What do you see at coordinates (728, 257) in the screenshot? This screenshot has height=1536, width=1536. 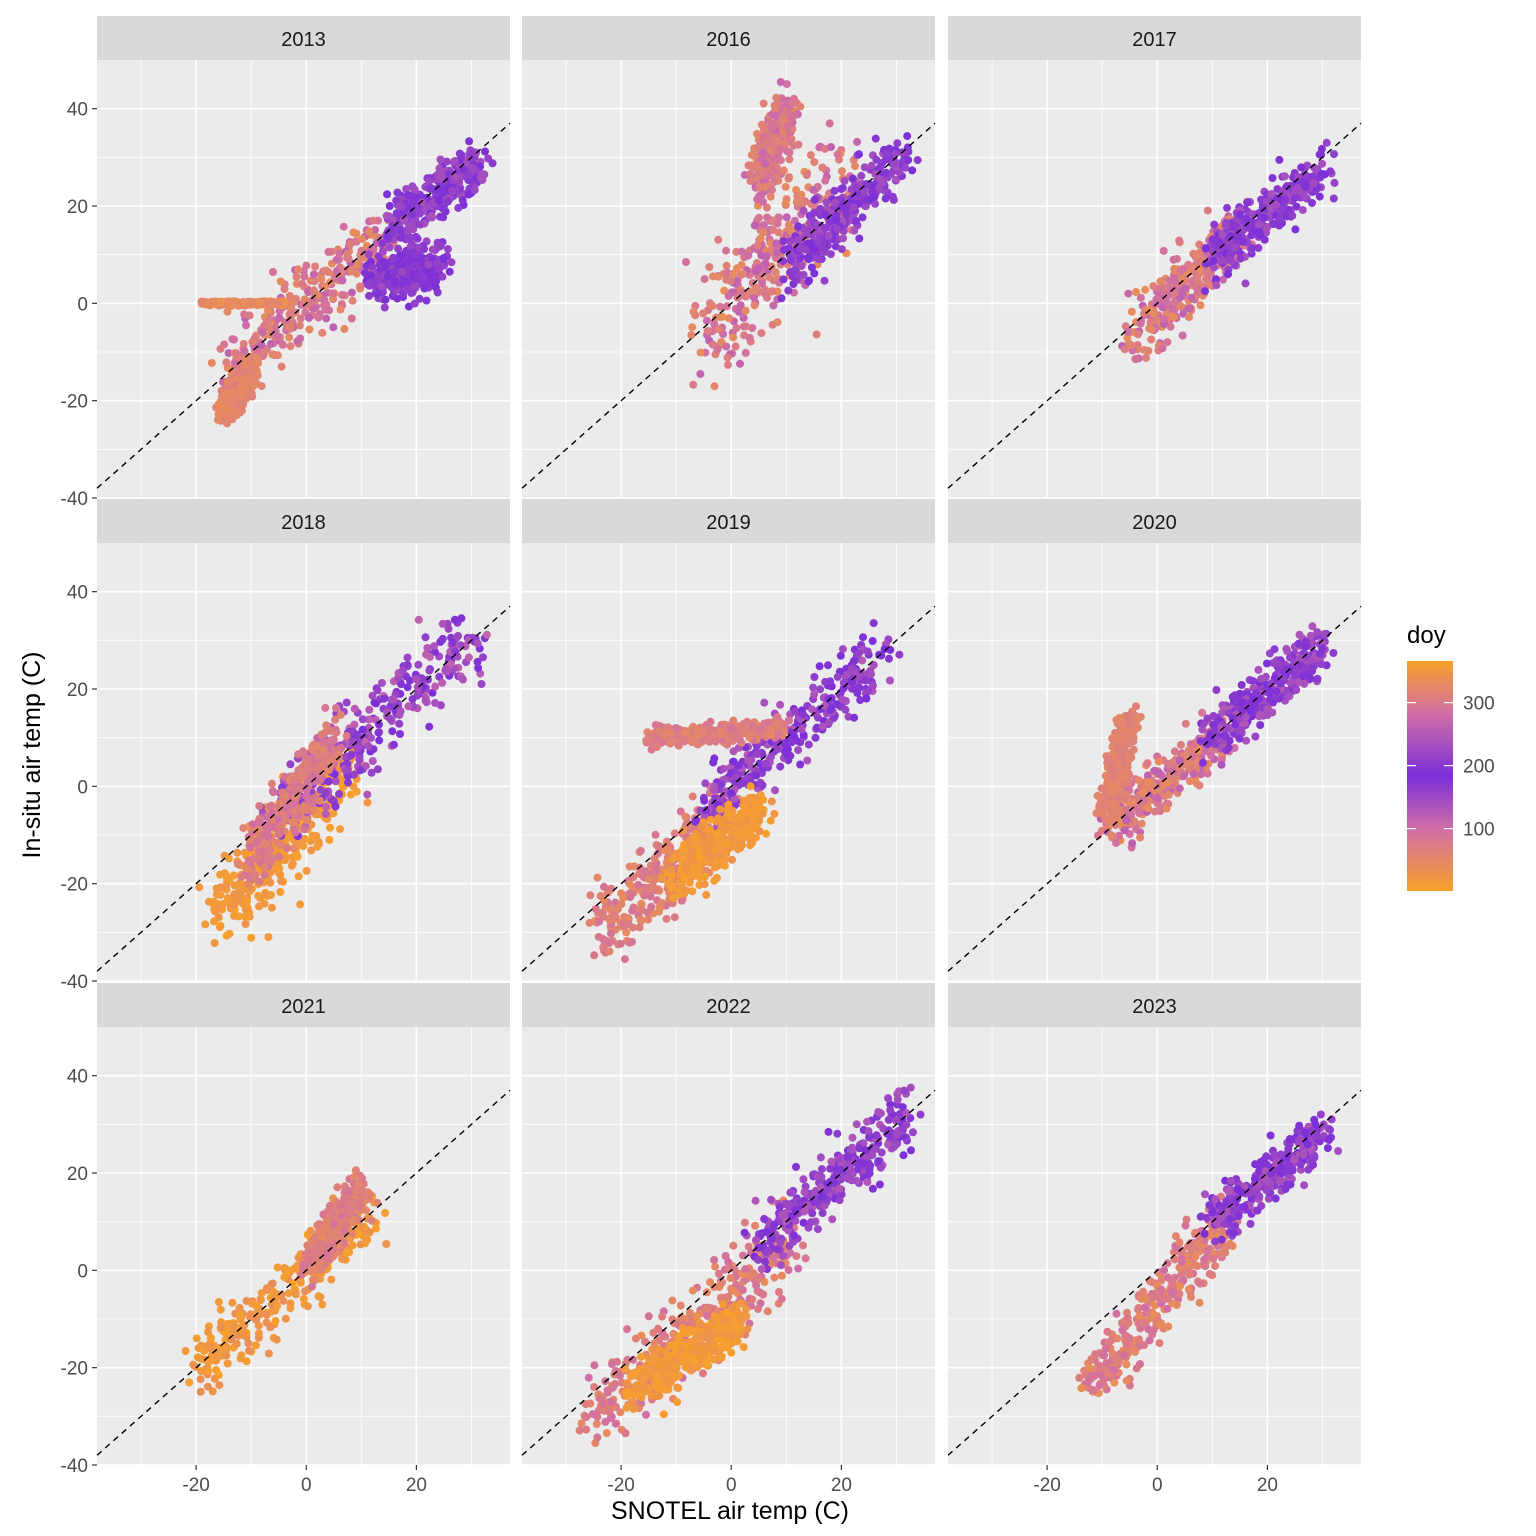 I see `facet-panel-2016: 2016` at bounding box center [728, 257].